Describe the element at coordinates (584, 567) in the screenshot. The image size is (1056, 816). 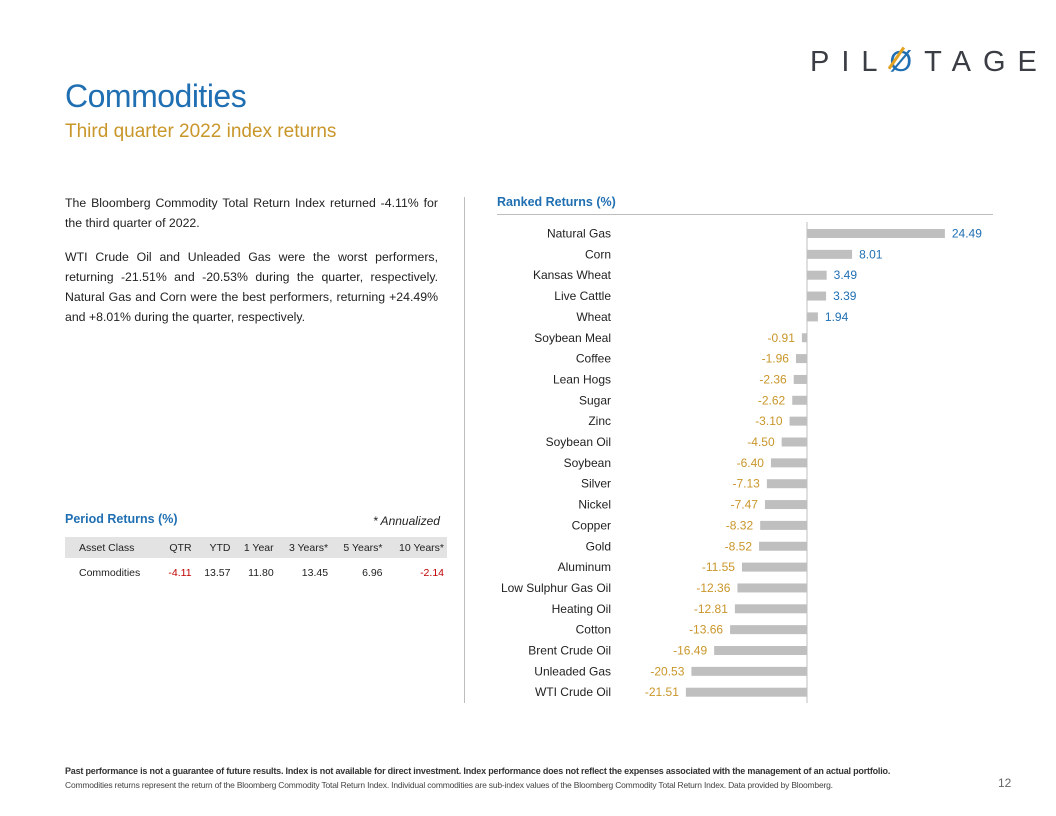
I see `category-label: Aluminum` at that location.